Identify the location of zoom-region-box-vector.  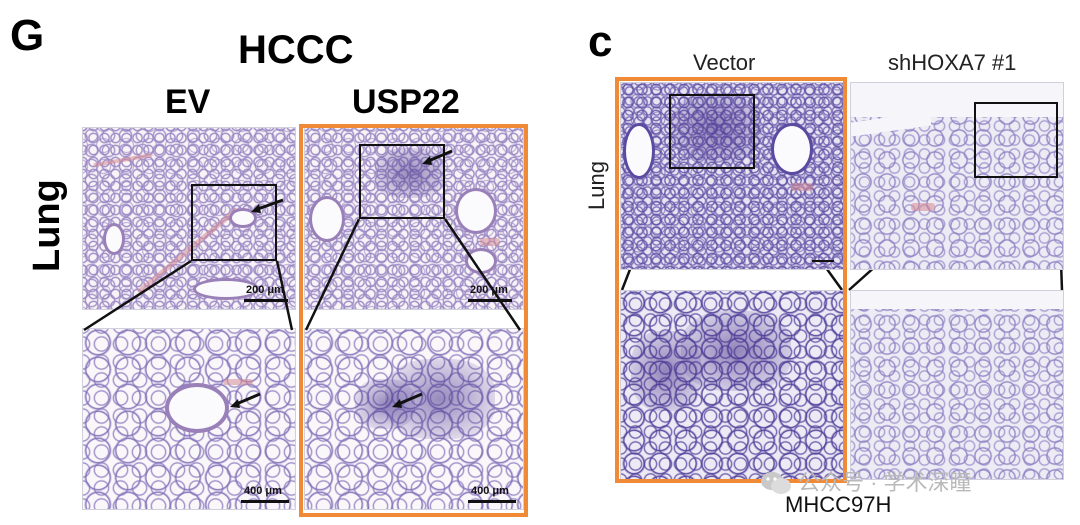
(712, 131).